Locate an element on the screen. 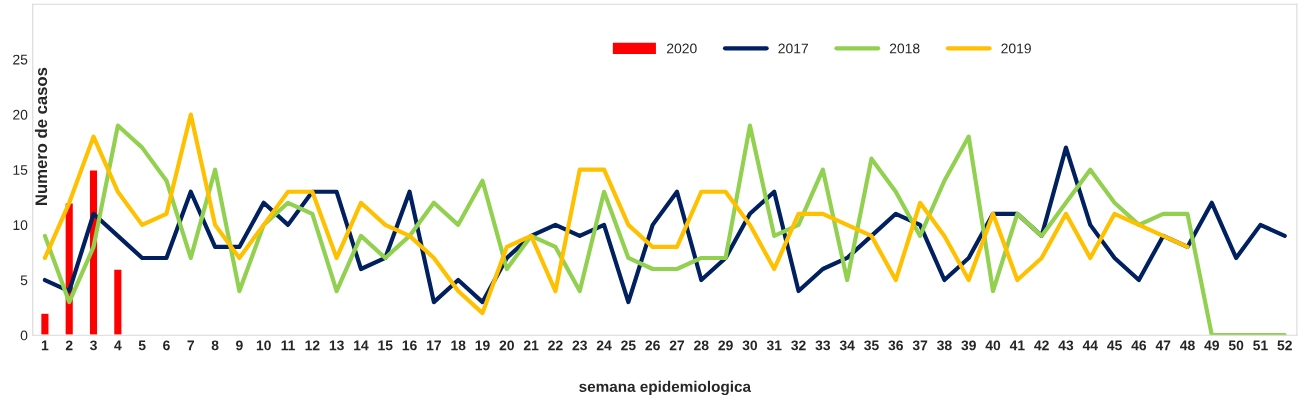 The height and width of the screenshot is (419, 1310). x-tick-label: 37 is located at coordinates (920, 345).